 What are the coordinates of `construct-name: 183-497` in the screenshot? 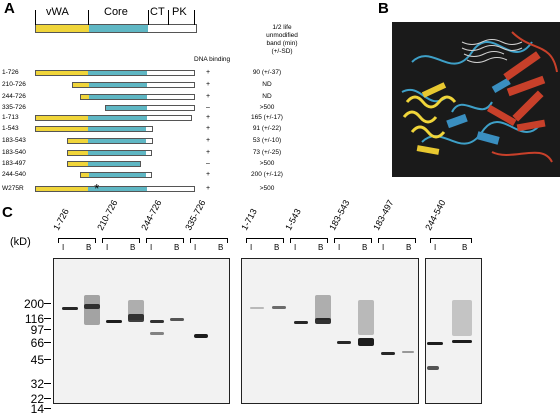 It's located at (14, 163).